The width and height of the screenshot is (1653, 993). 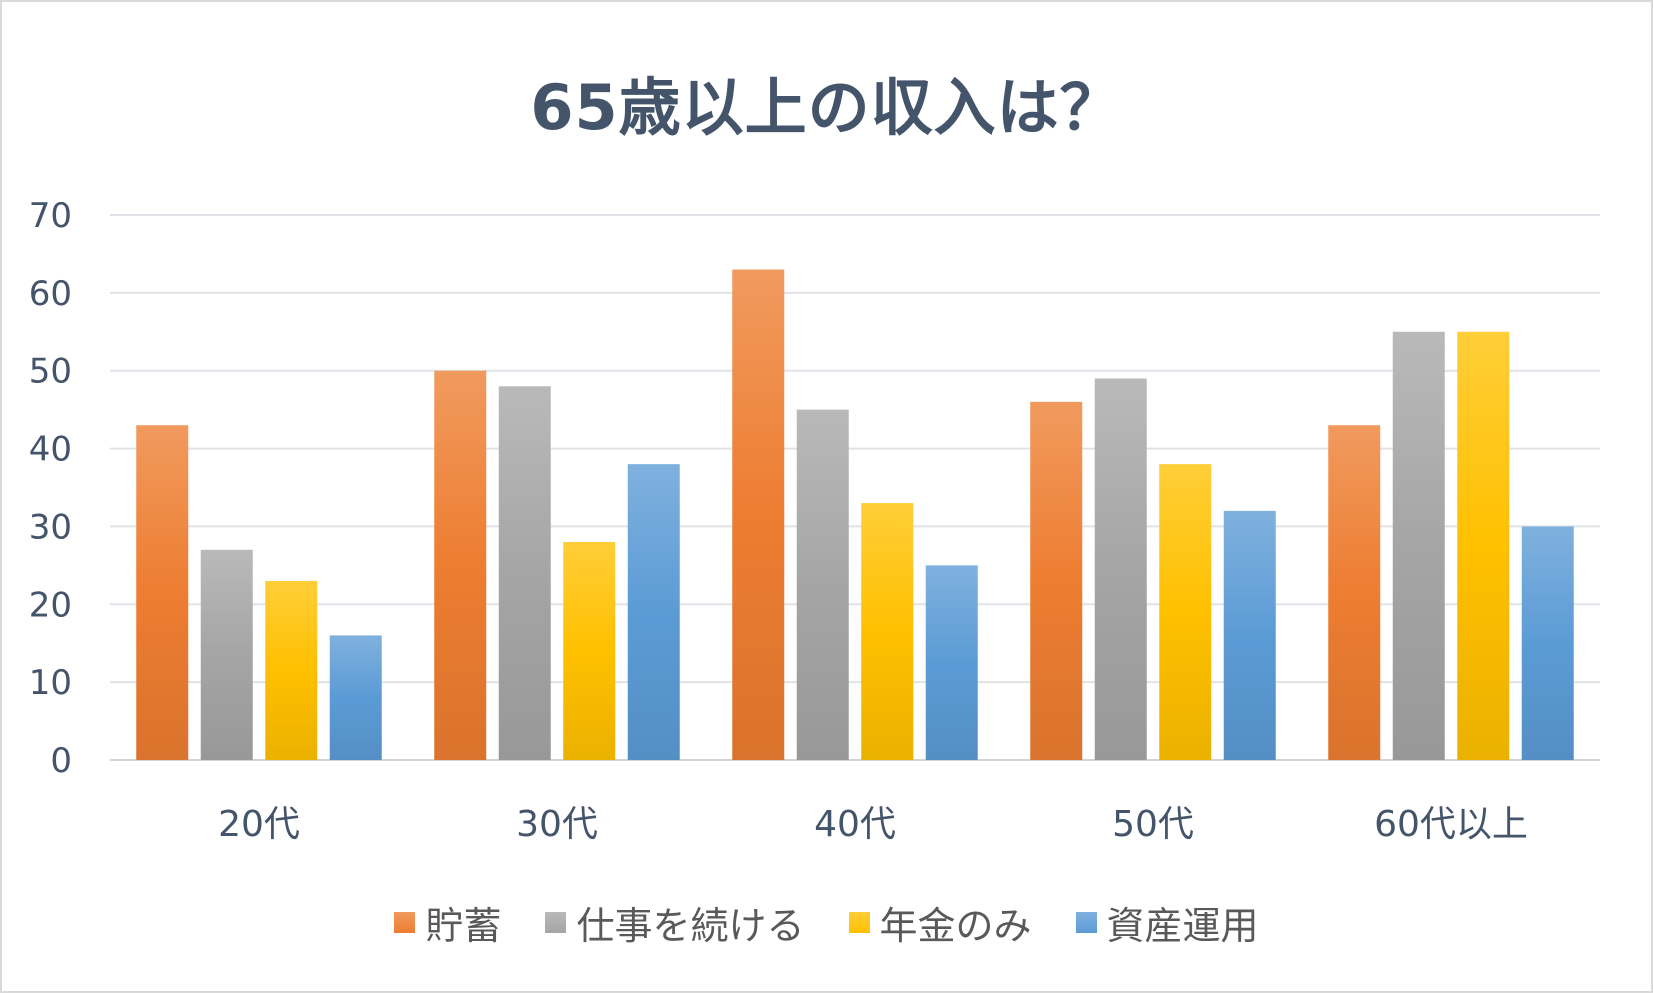 What do you see at coordinates (955, 926) in the screenshot?
I see `legend-label: 年金のみ` at bounding box center [955, 926].